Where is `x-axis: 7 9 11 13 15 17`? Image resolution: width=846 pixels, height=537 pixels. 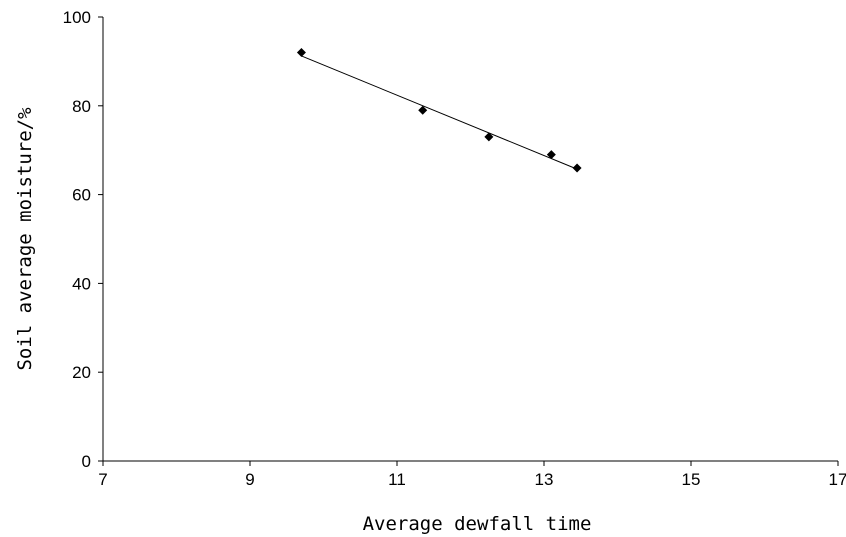 x-axis: 7 9 11 13 15 17 is located at coordinates (472, 474).